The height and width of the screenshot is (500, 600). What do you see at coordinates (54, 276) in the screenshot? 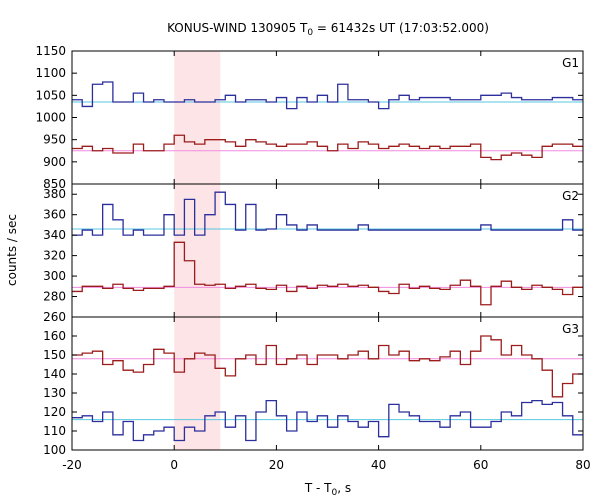
I see `y-tick-label: 300` at bounding box center [54, 276].